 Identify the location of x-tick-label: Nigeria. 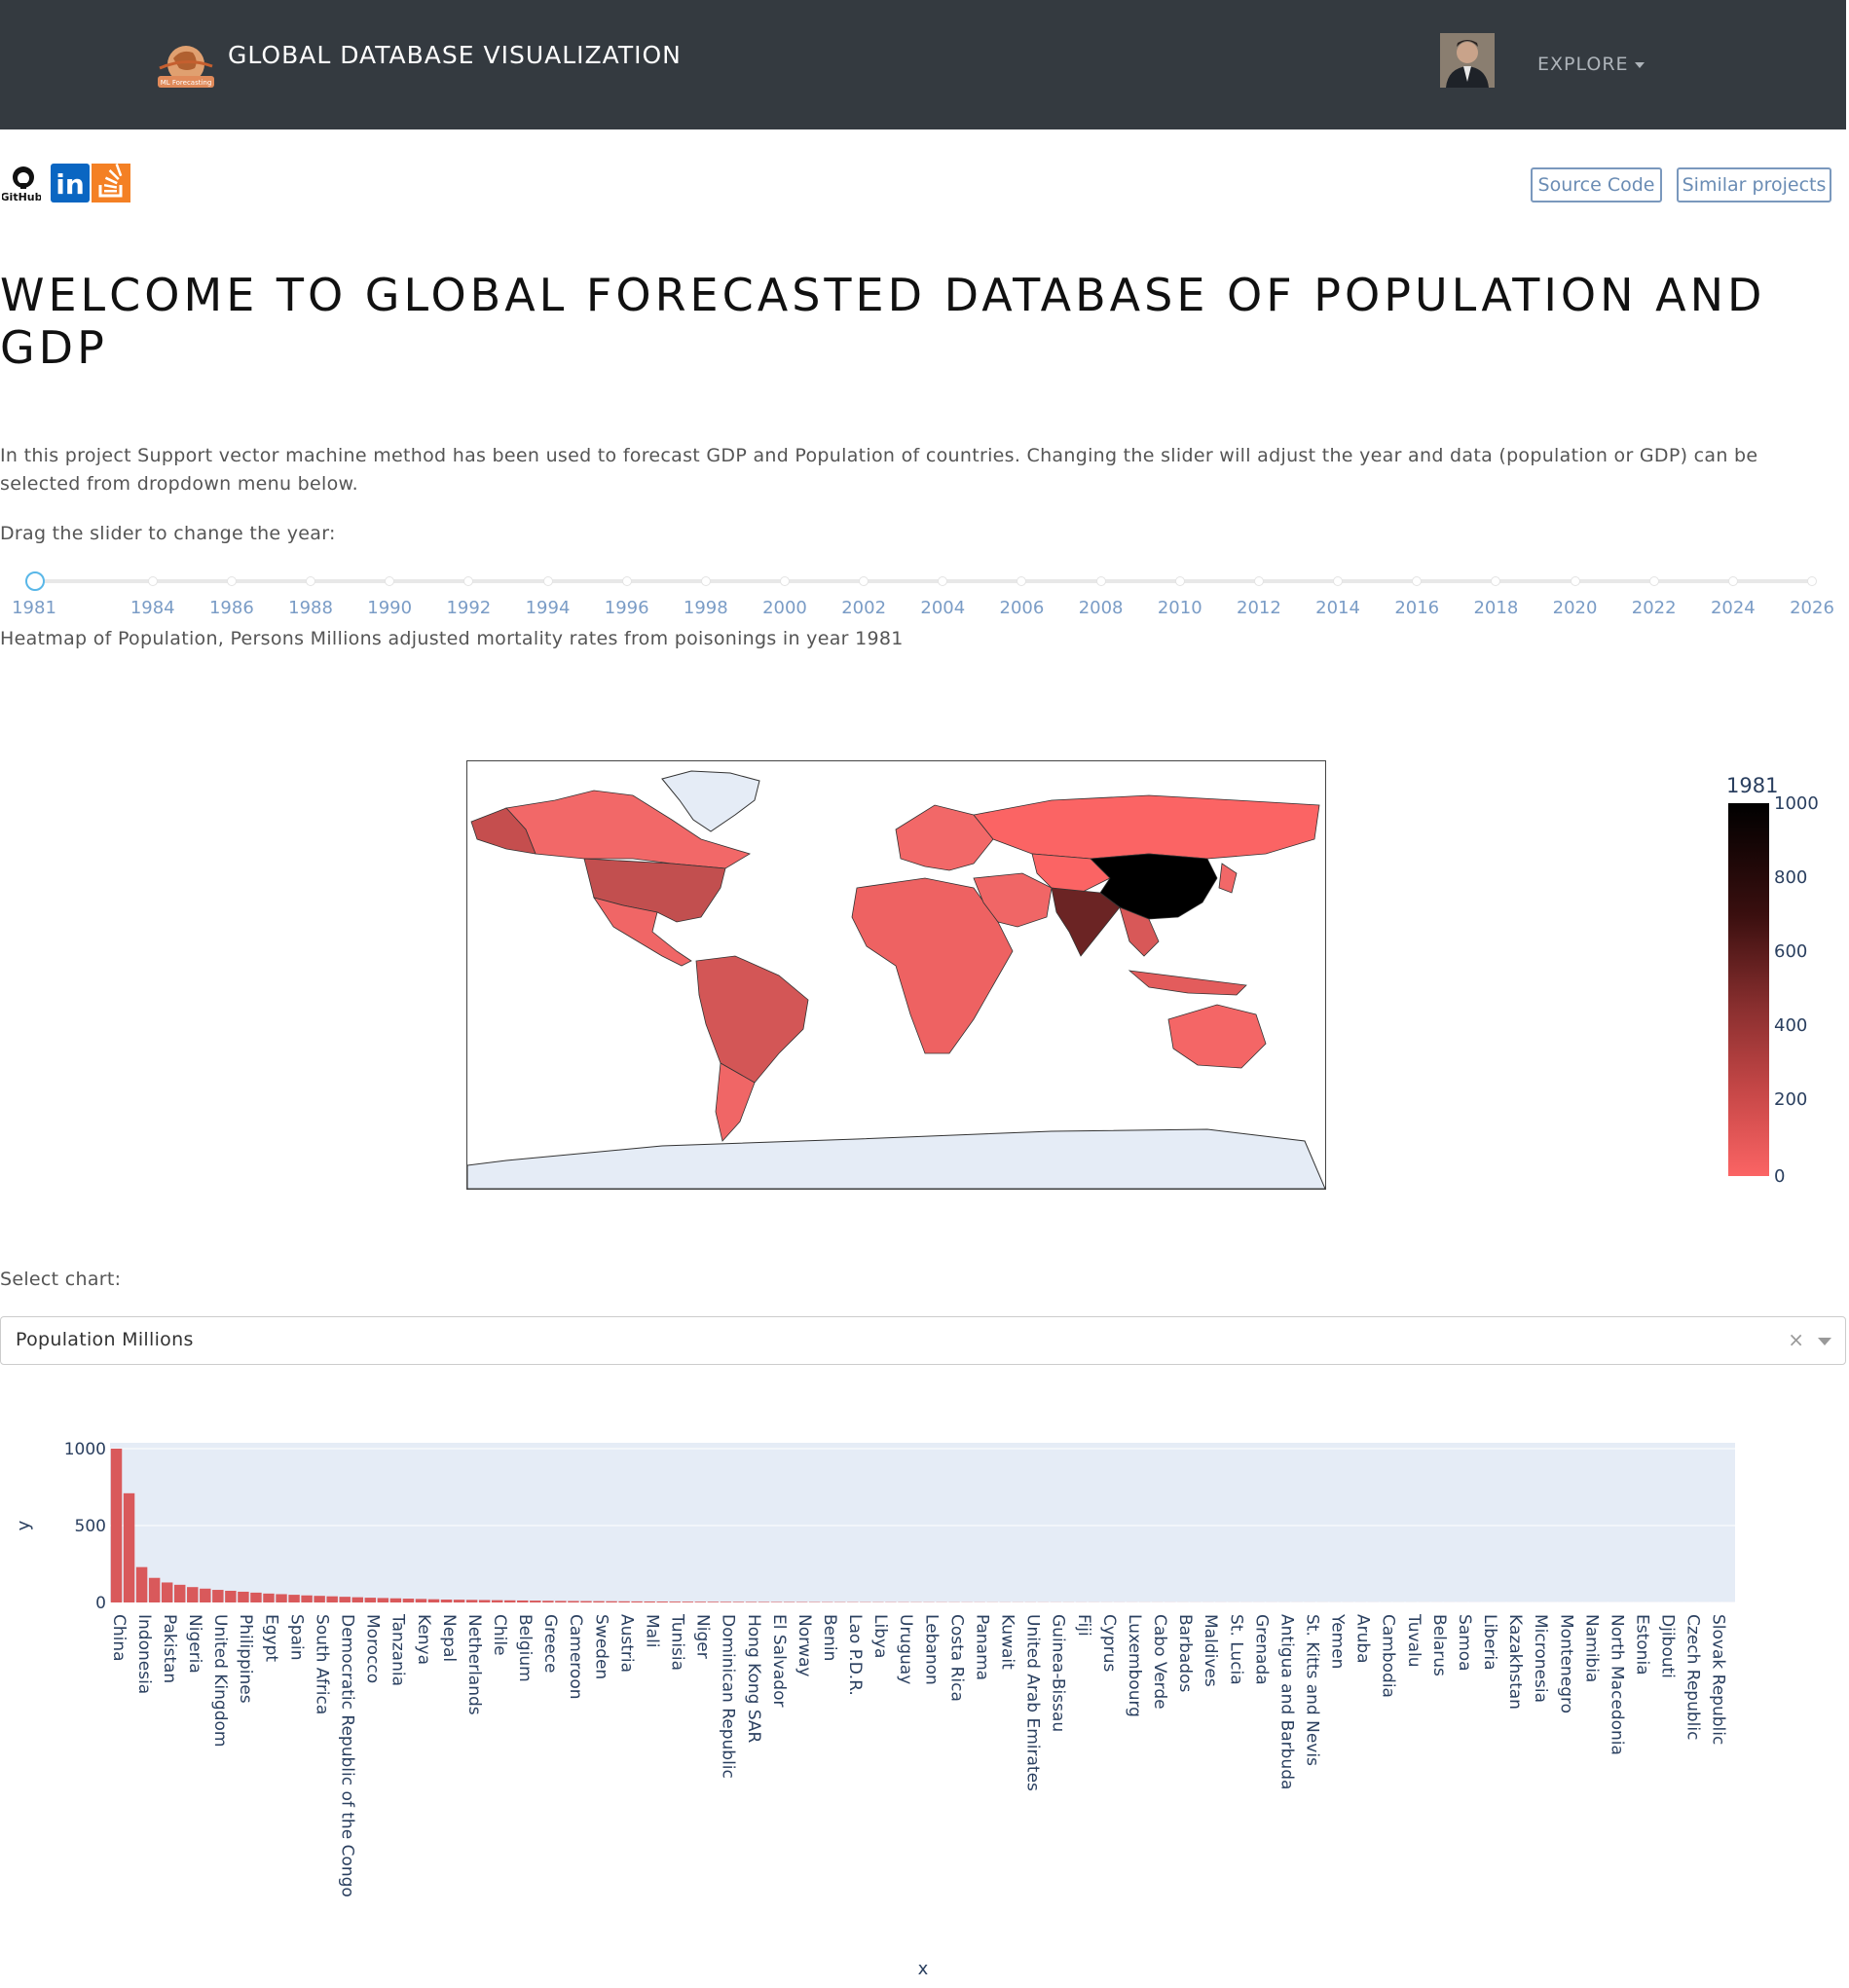
(194, 1644).